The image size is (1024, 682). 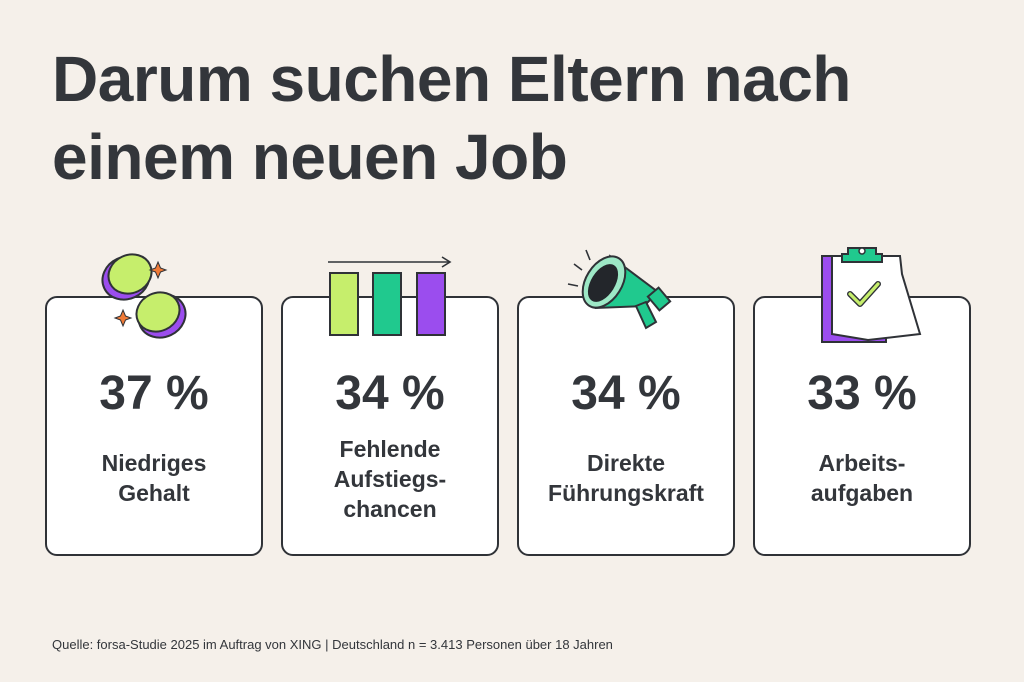 I want to click on bar-green, so click(x=387, y=304).